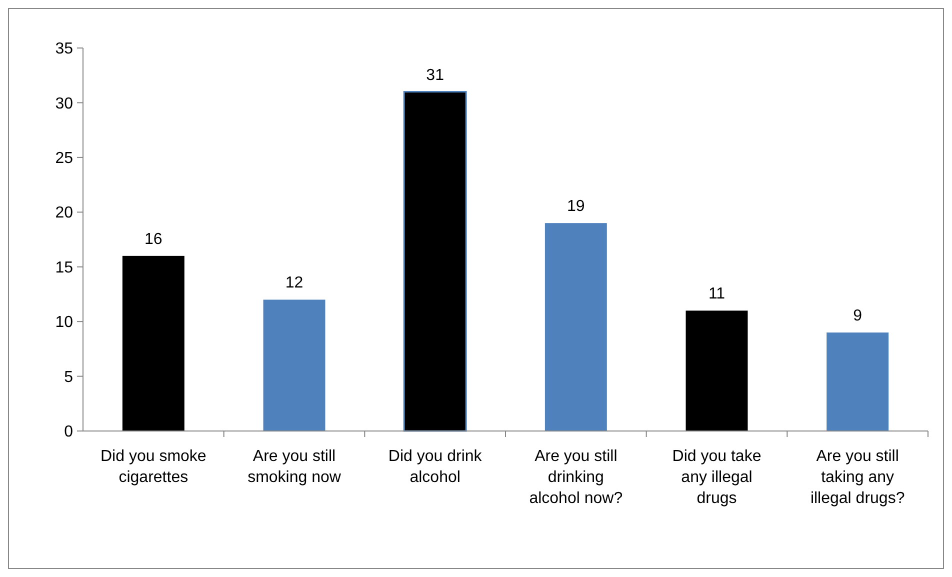  What do you see at coordinates (64, 49) in the screenshot?
I see `y-tick-label: 35` at bounding box center [64, 49].